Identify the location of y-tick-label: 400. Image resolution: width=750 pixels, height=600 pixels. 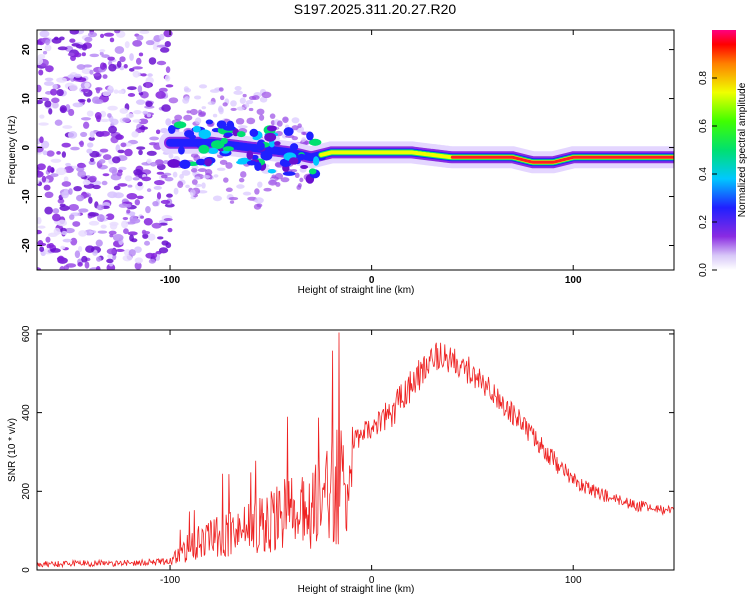
(26, 412).